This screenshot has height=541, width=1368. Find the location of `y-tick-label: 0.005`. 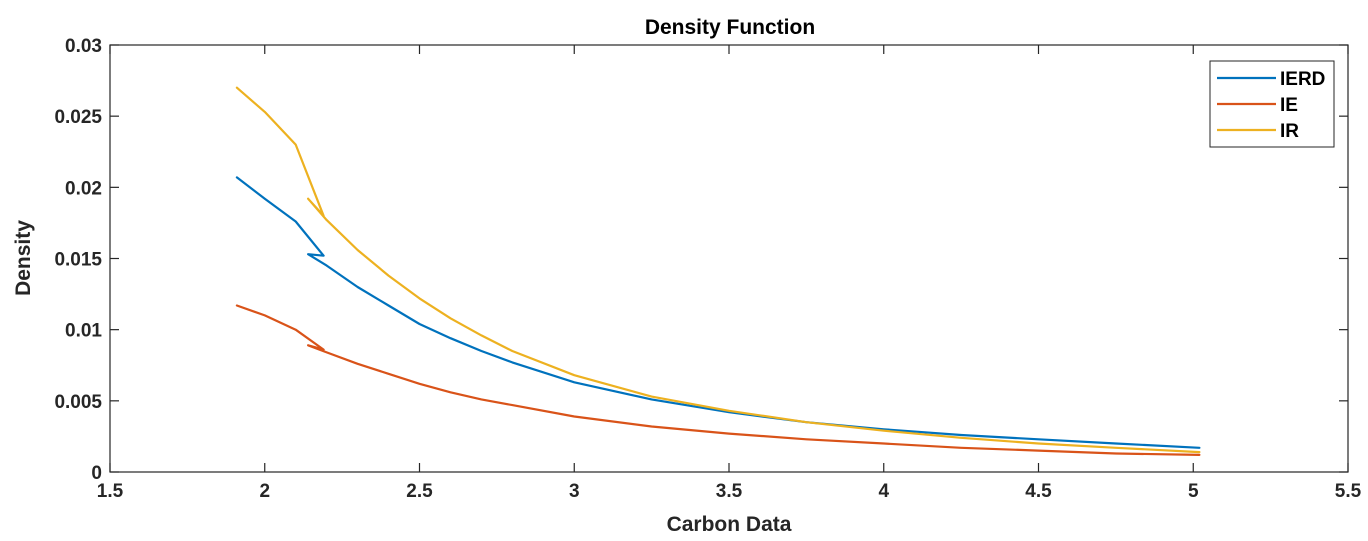

y-tick-label: 0.005 is located at coordinates (78, 402).